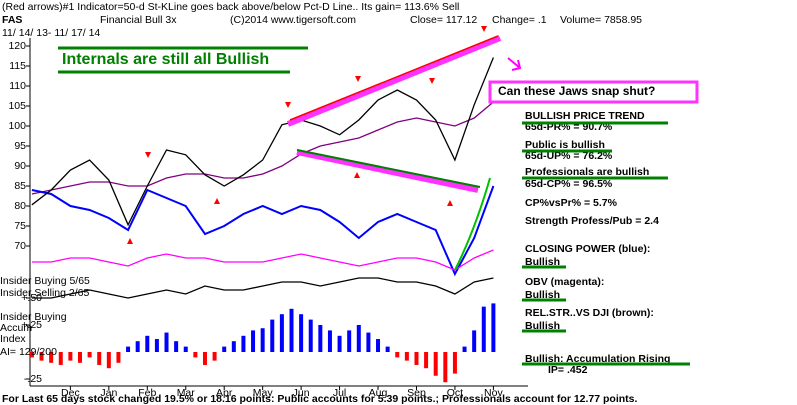 The width and height of the screenshot is (797, 405). Describe the element at coordinates (108, 393) in the screenshot. I see `x-tick-label: Jan` at that location.